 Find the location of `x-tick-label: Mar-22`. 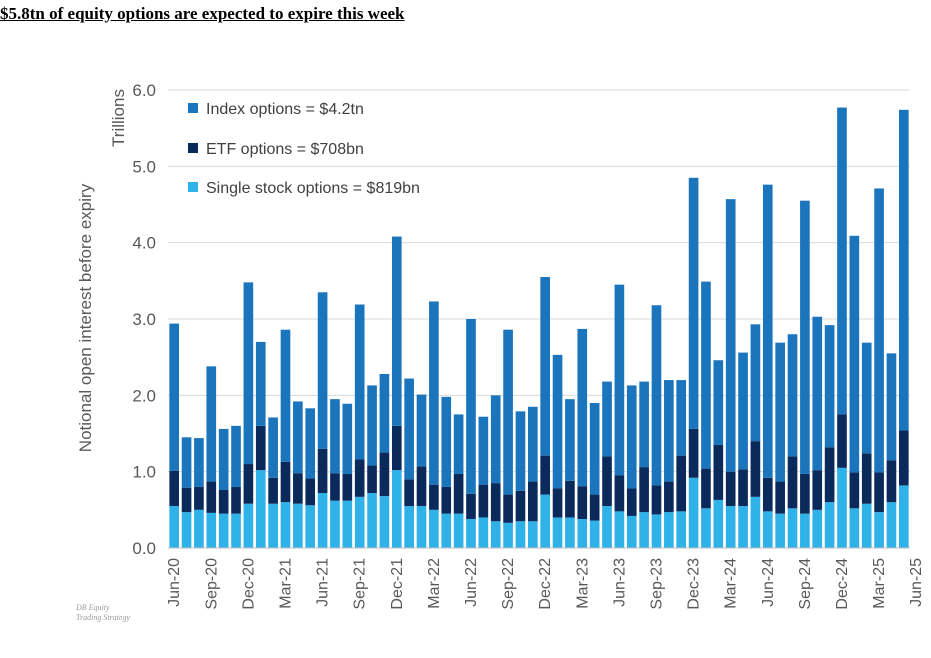

x-tick-label: Mar-22 is located at coordinates (434, 583).